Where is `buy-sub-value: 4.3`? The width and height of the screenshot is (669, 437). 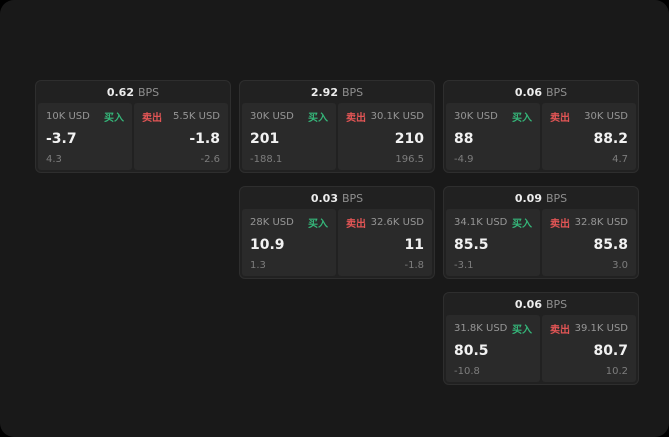
buy-sub-value: 4.3 is located at coordinates (54, 159).